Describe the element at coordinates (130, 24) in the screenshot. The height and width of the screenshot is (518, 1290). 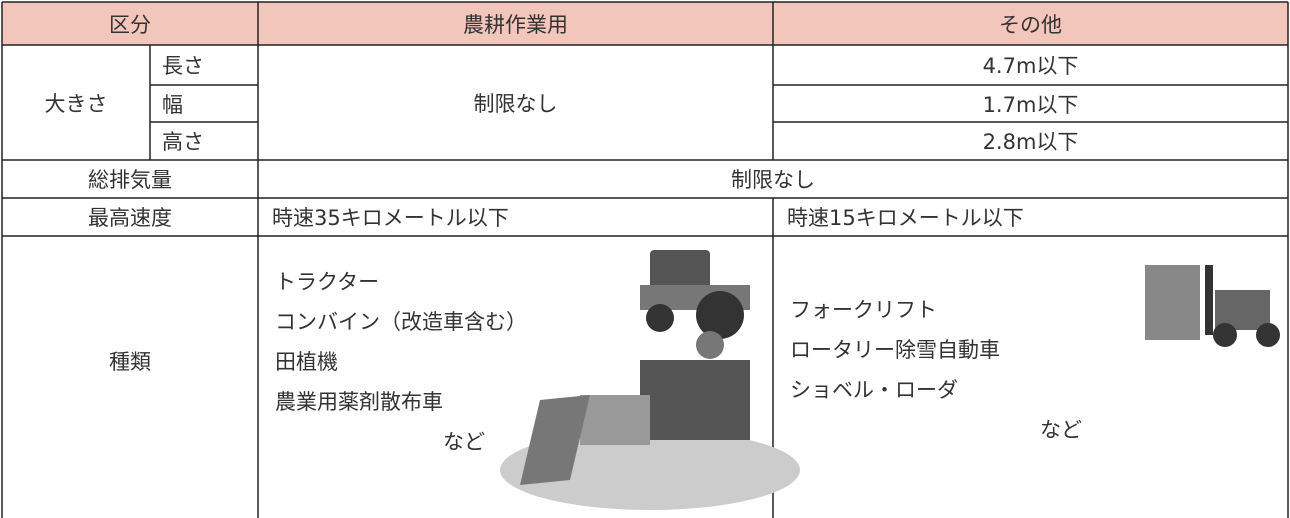
I see `header-cell: 区分` at that location.